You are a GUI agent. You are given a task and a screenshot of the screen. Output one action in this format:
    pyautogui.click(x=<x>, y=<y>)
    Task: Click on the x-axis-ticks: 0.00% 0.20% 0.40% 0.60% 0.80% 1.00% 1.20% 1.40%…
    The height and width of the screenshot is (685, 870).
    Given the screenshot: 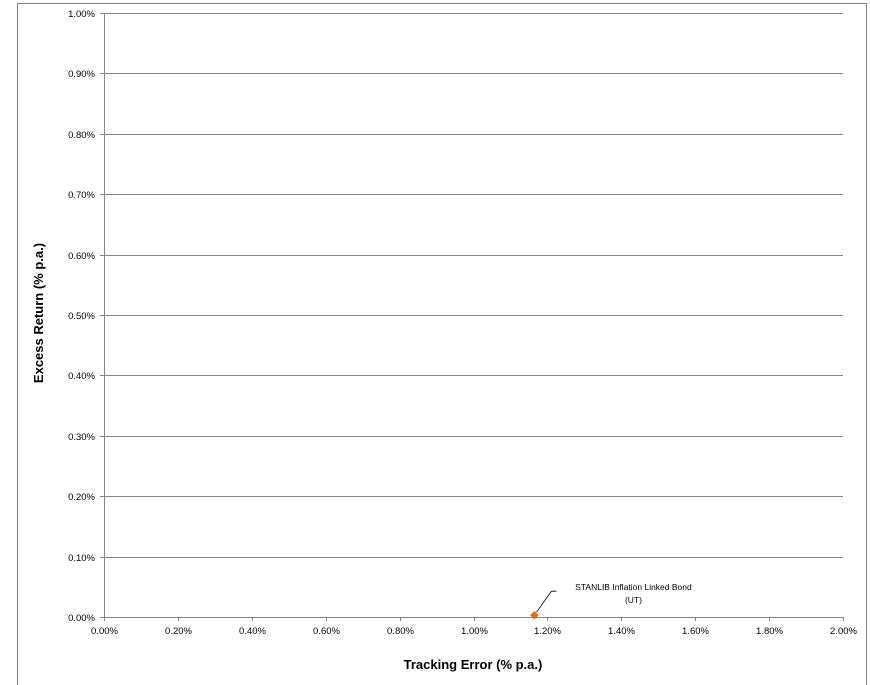 What is the action you would take?
    pyautogui.click(x=474, y=627)
    